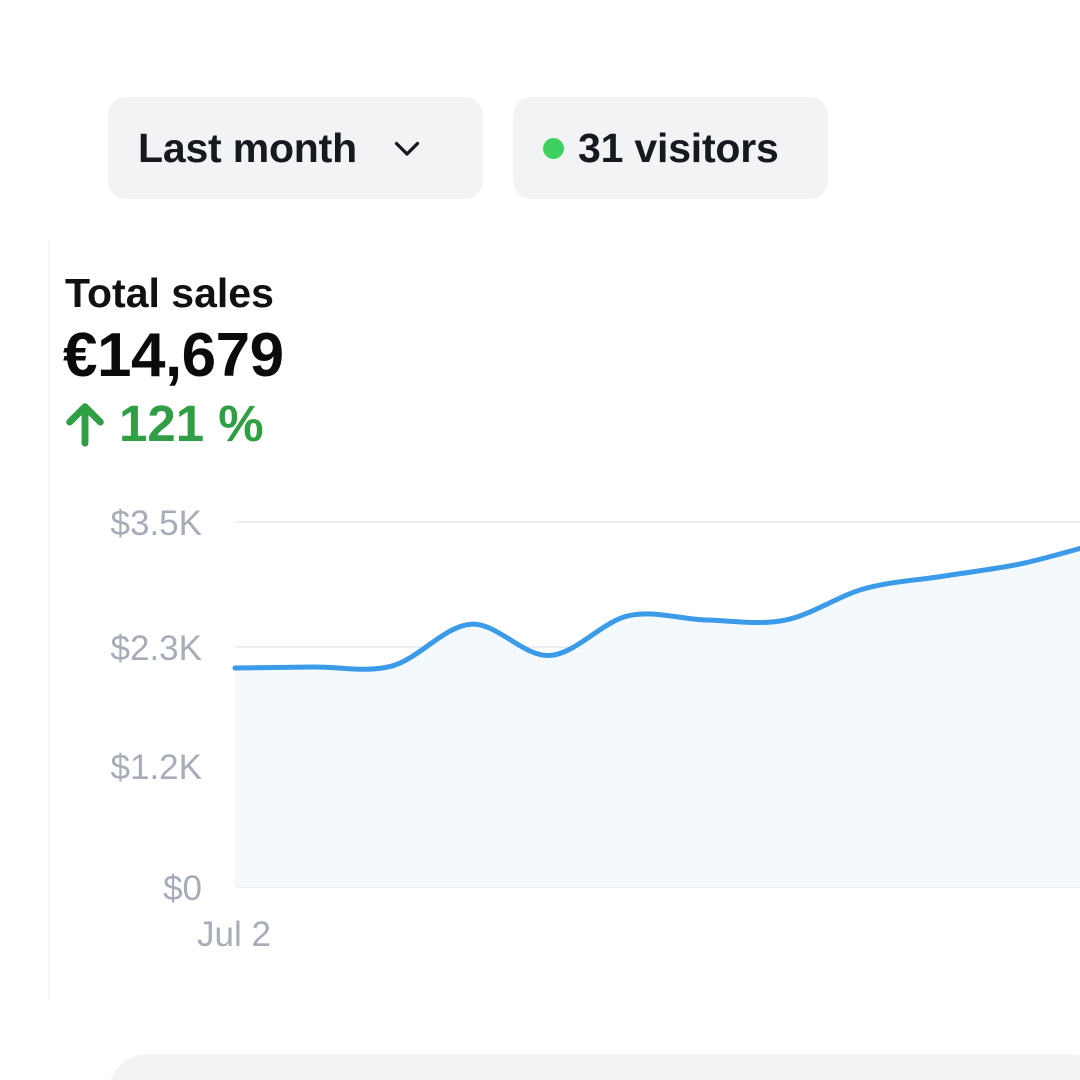  Describe the element at coordinates (553, 148) in the screenshot. I see `live-status-dot-icon` at that location.